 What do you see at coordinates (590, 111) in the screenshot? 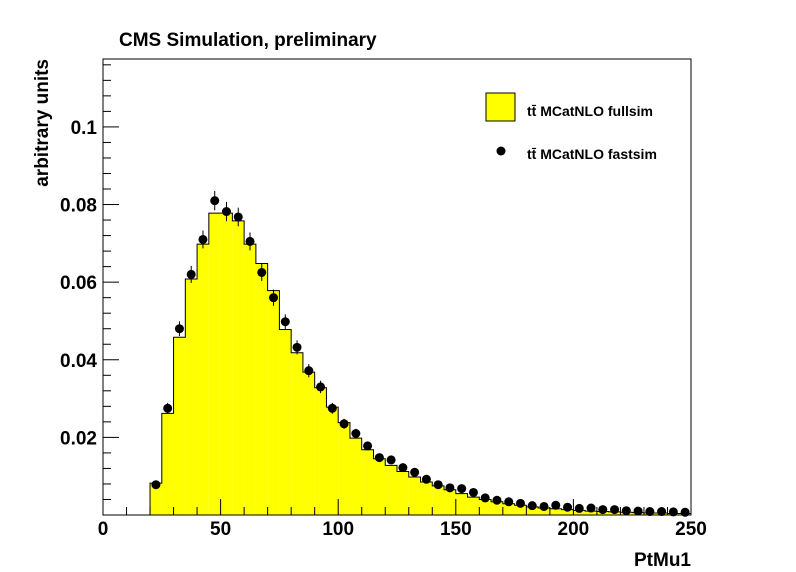
I see `legend-fullsim-label: tt̄ MCatNLO fullsim` at bounding box center [590, 111].